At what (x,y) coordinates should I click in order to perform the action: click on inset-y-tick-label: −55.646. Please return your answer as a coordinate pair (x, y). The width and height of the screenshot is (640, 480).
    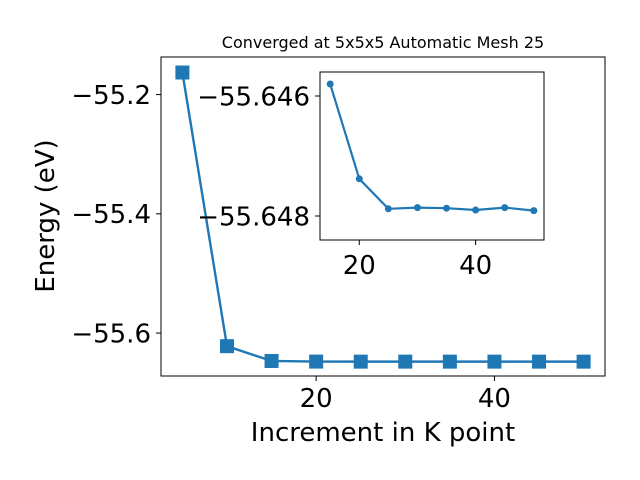
    Looking at the image, I should click on (253, 97).